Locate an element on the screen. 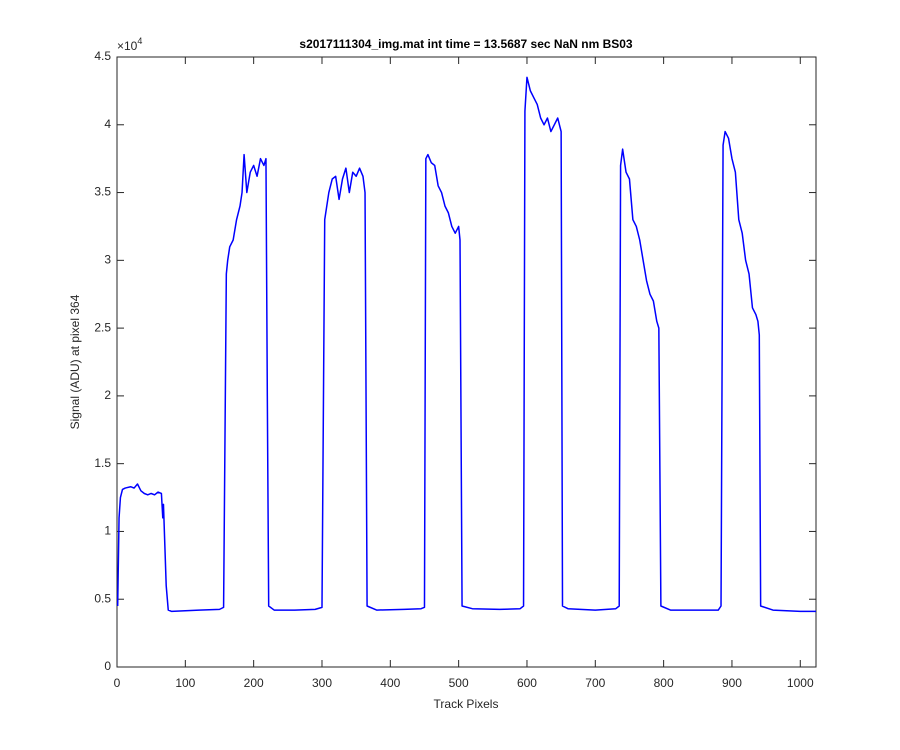 The width and height of the screenshot is (900, 750). x-tick-label: 800 is located at coordinates (664, 683).